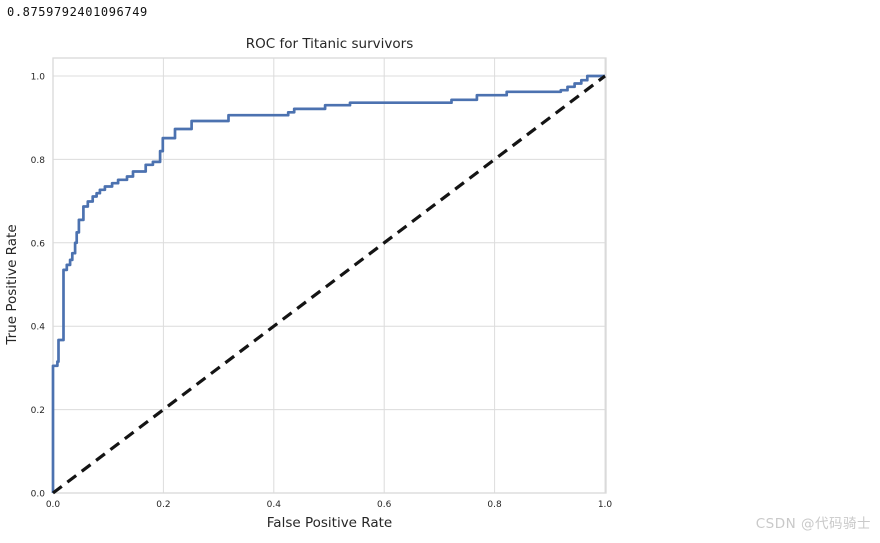  I want to click on auc-value-text: 0.8759792401096749, so click(77, 12).